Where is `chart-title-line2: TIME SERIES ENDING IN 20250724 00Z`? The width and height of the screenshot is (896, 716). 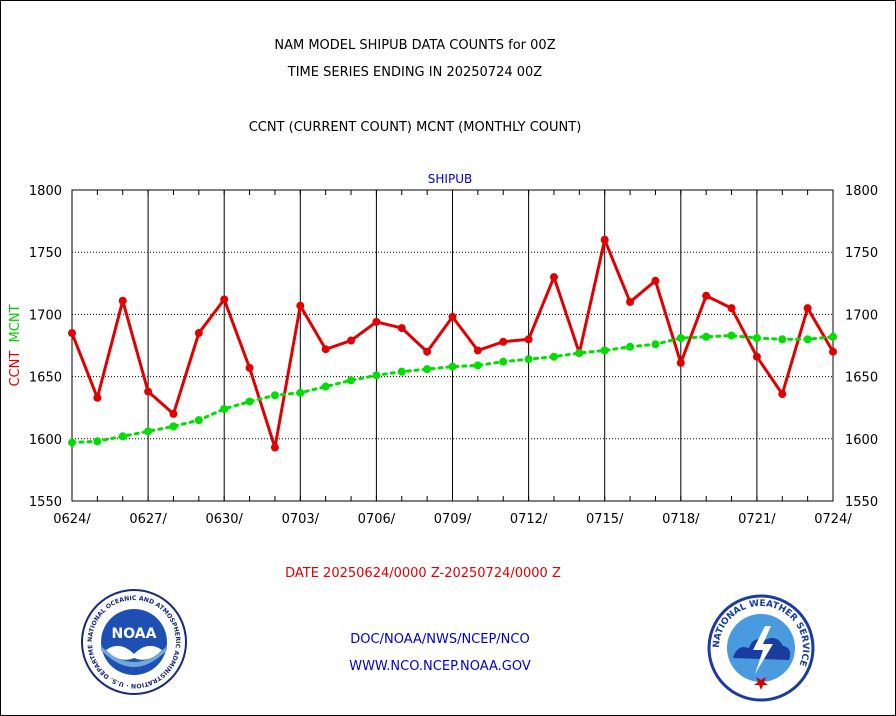
chart-title-line2: TIME SERIES ENDING IN 20250724 00Z is located at coordinates (415, 72).